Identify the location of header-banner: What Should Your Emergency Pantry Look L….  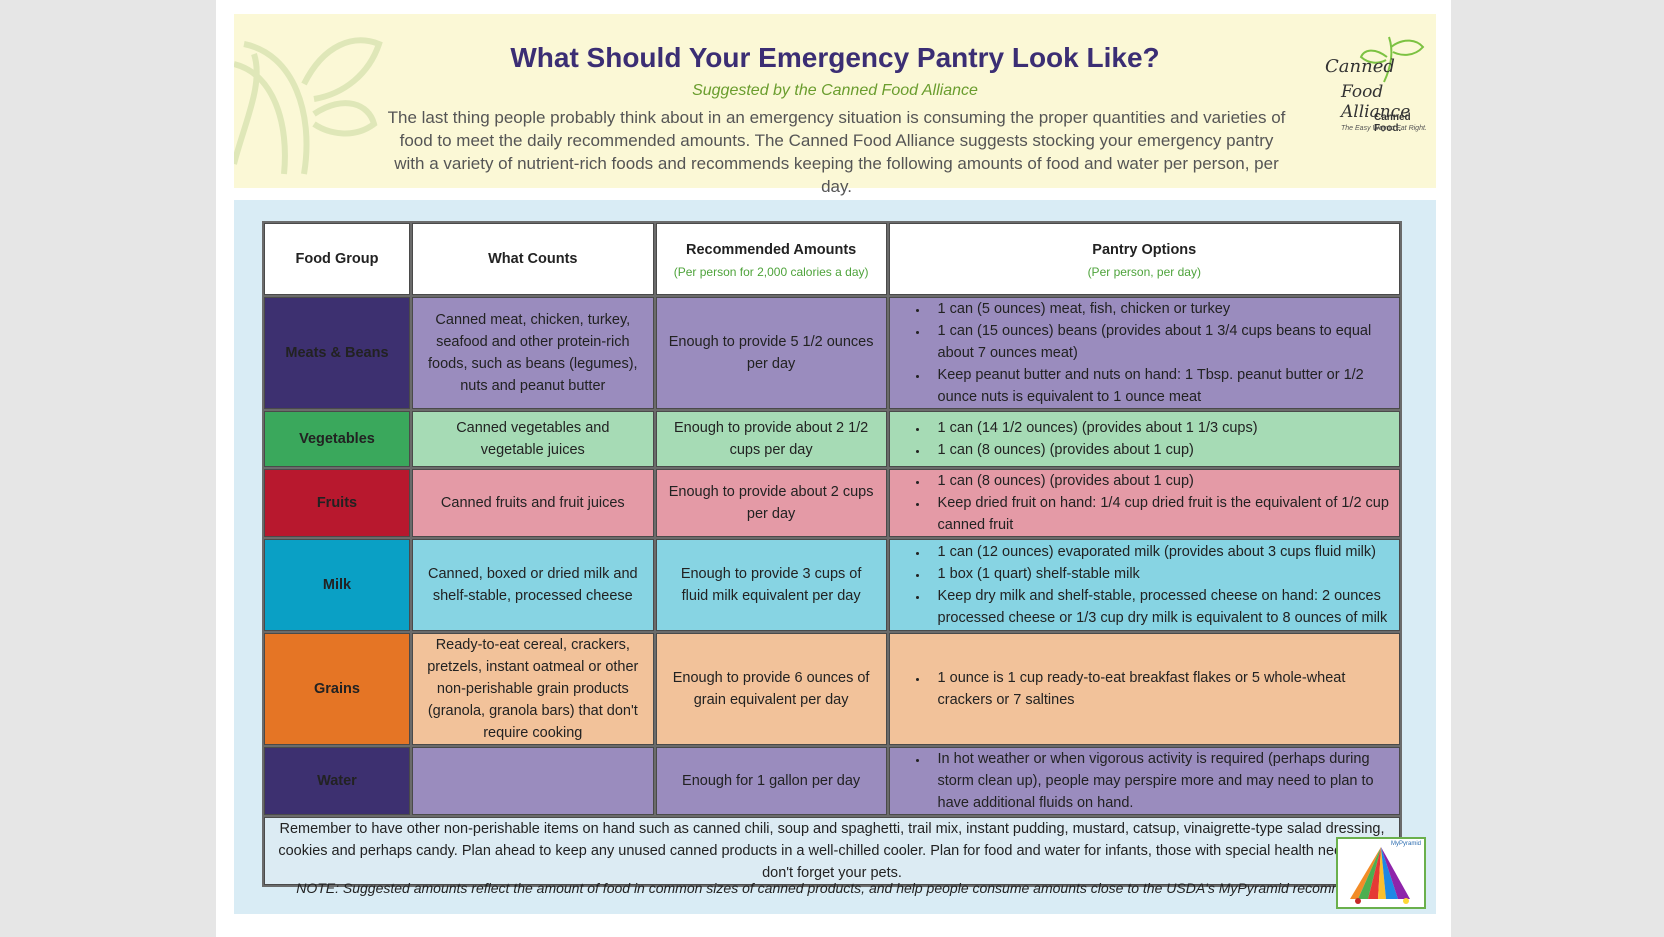
(835, 105).